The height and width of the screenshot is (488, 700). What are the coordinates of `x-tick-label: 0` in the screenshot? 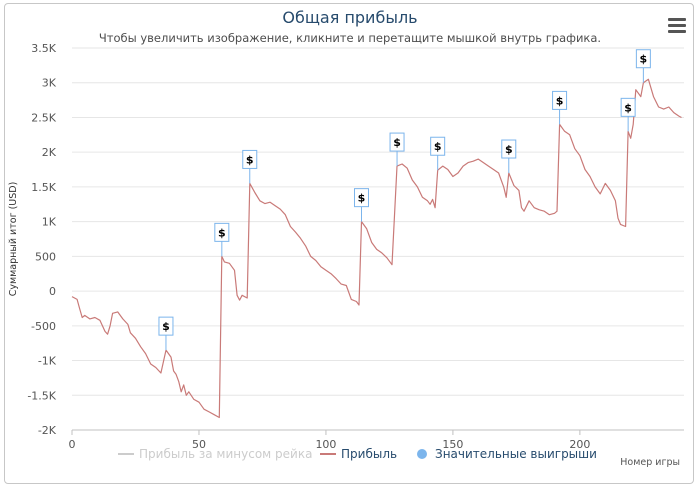 It's located at (72, 444).